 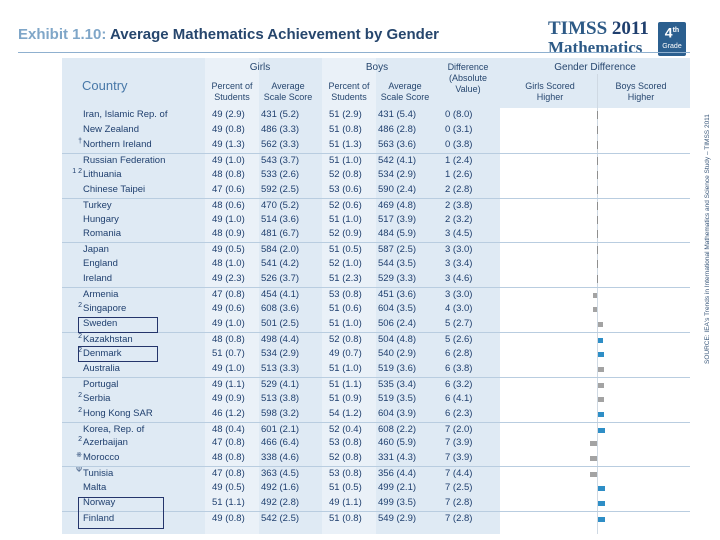 I want to click on cell-diff: 0 (3.1), so click(x=459, y=129).